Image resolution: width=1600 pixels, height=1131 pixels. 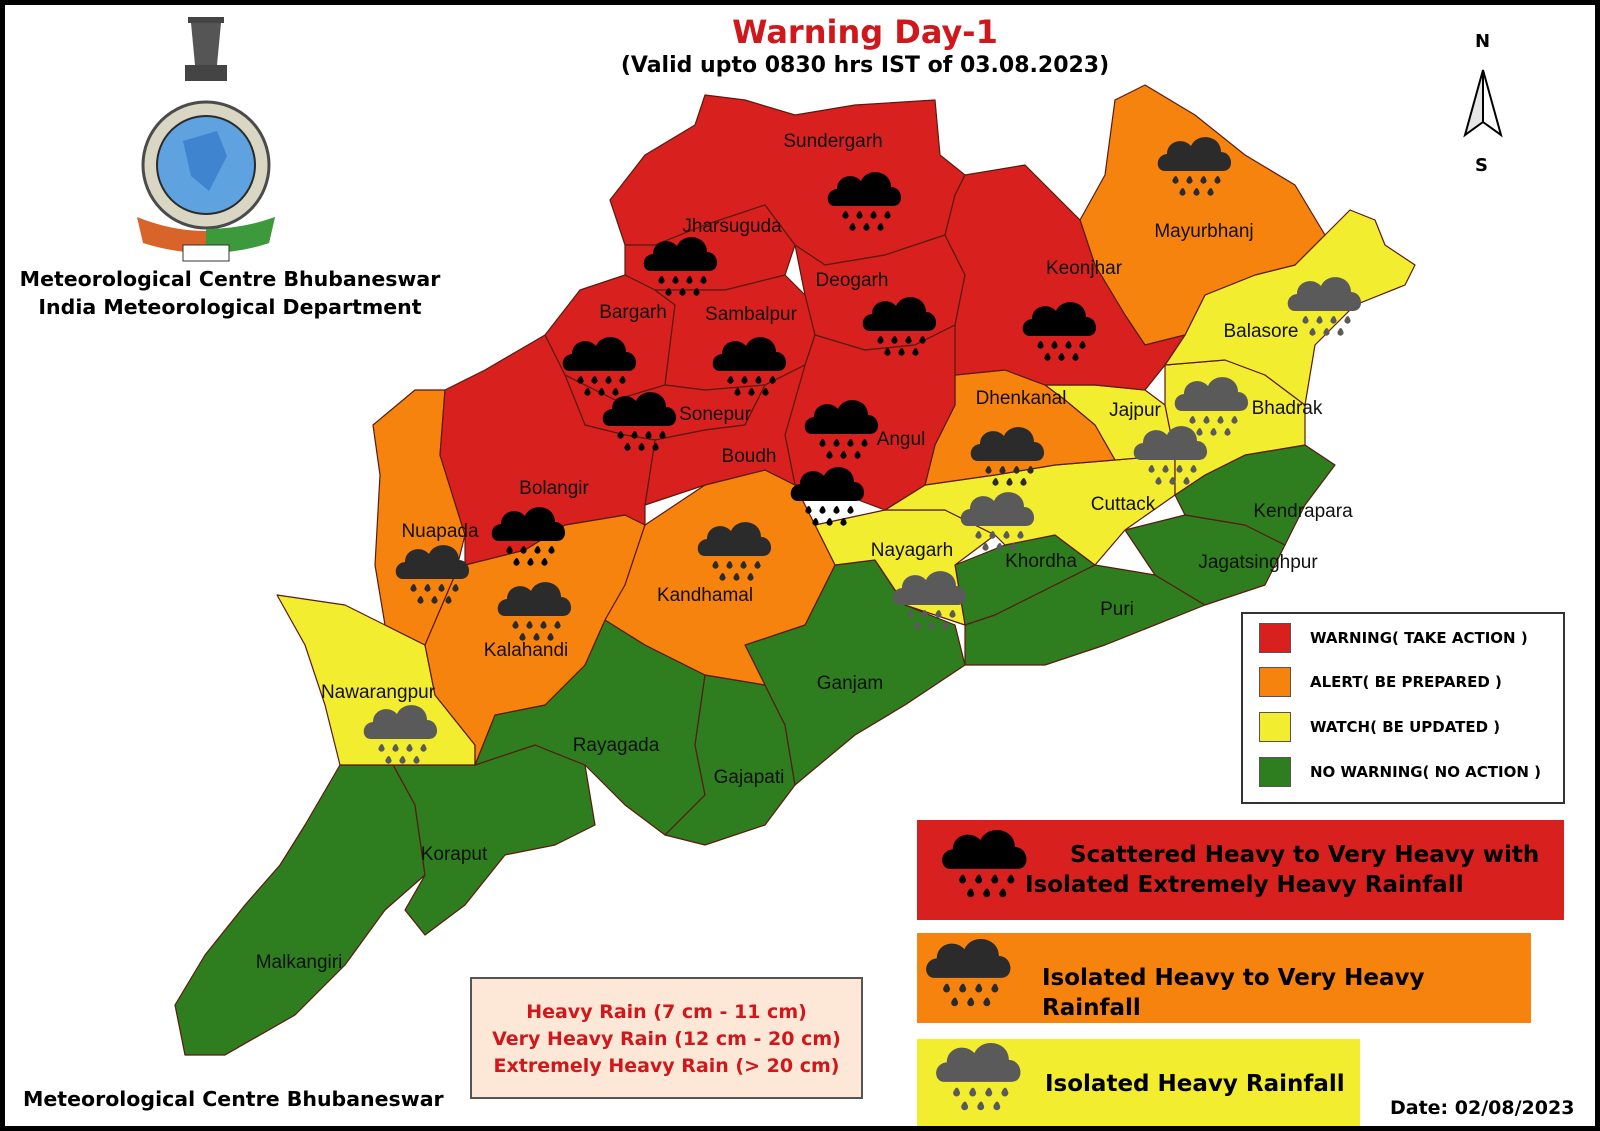 What do you see at coordinates (666, 1012) in the screenshot?
I see `range-heavy-rain: Heavy Rain (7 cm - 11 cm)` at bounding box center [666, 1012].